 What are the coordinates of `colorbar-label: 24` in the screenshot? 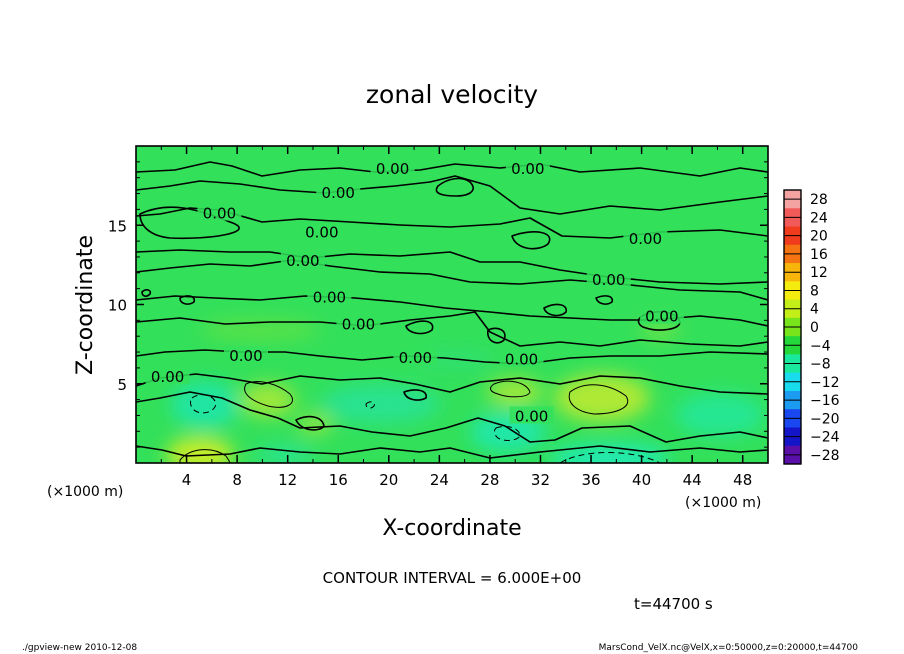 It's located at (819, 218).